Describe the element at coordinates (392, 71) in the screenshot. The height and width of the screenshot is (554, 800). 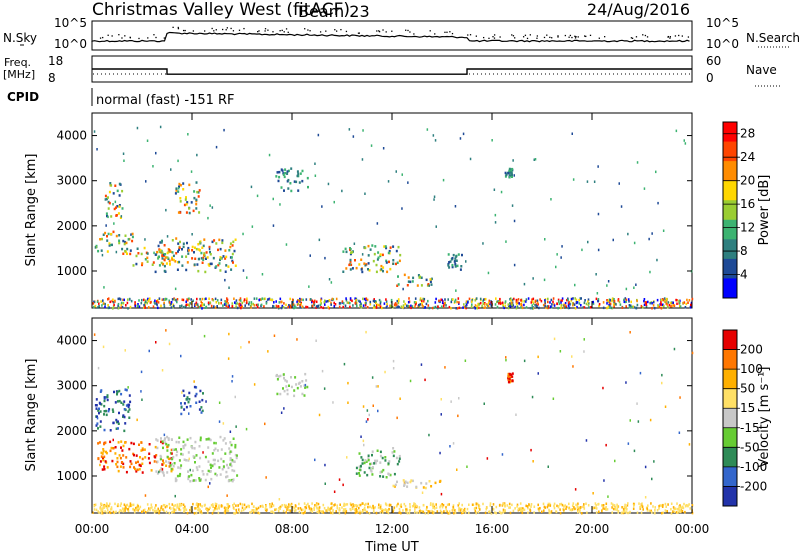
I see `freq-line` at that location.